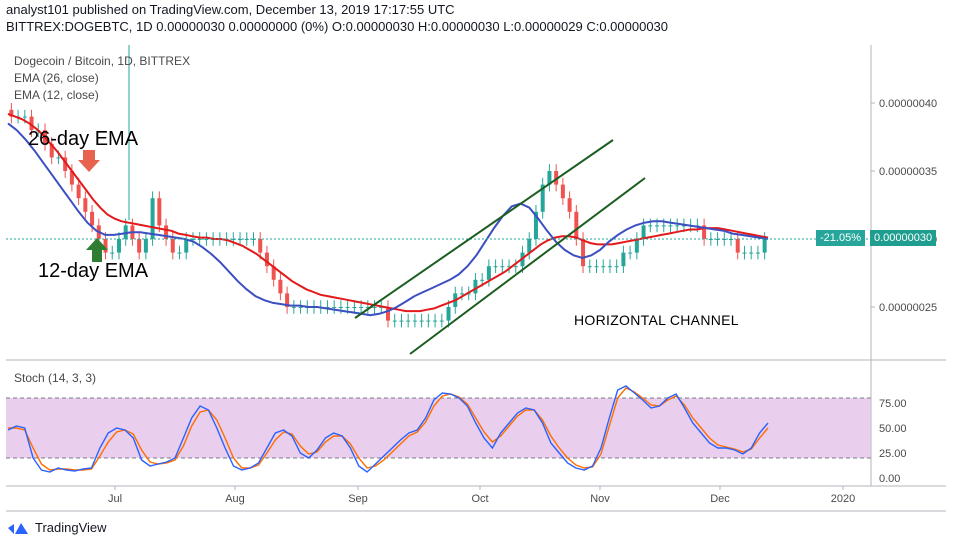 Image resolution: width=953 pixels, height=549 pixels. I want to click on stoch-tick-label: 0.00, so click(889, 479).